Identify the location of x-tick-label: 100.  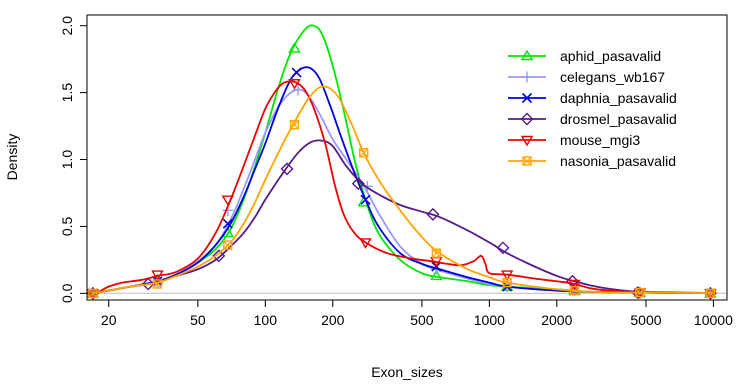
(266, 320).